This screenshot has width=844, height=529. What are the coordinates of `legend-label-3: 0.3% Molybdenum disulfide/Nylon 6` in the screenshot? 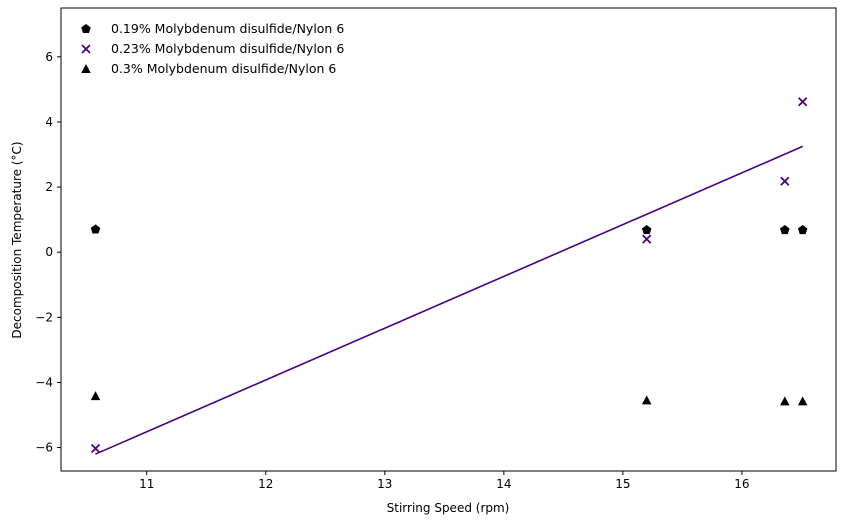 It's located at (223, 68).